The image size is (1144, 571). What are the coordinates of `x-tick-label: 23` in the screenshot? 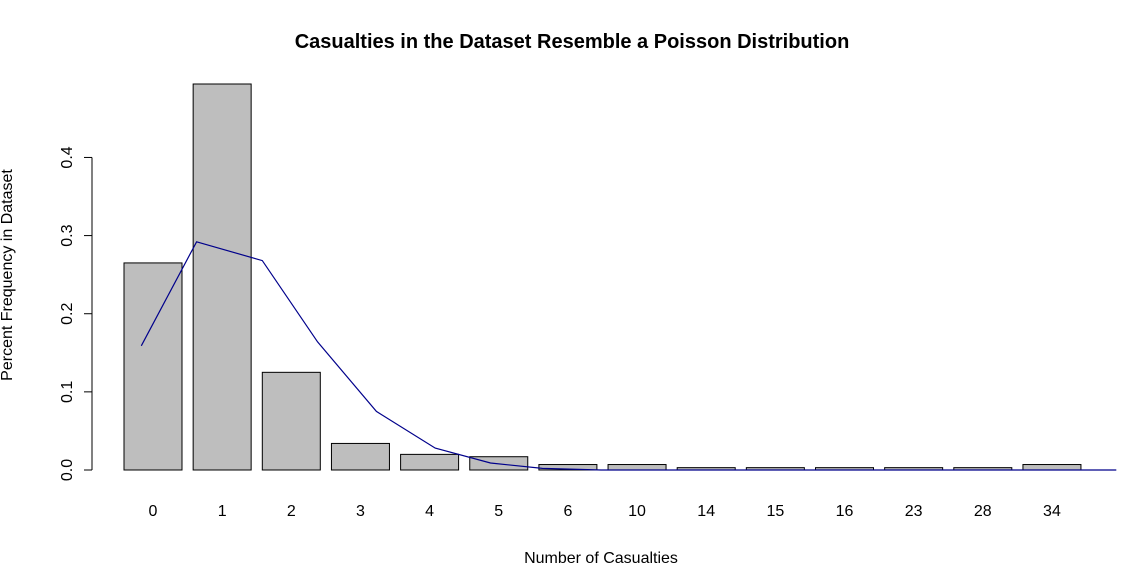 It's located at (914, 511).